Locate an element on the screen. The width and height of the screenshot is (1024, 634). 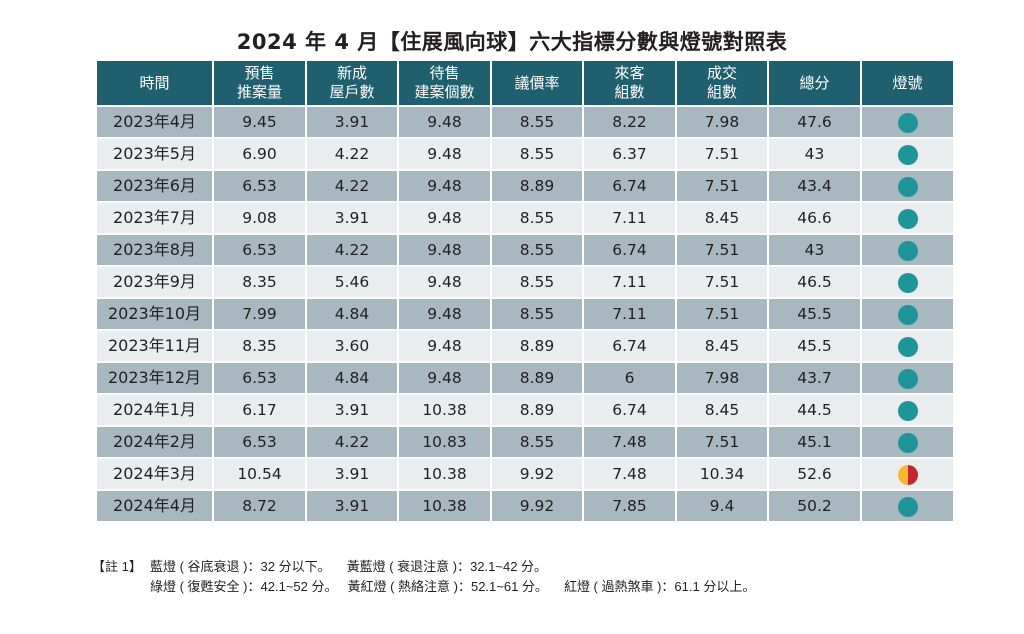
cell-month: 2023年10月 is located at coordinates (154, 314).